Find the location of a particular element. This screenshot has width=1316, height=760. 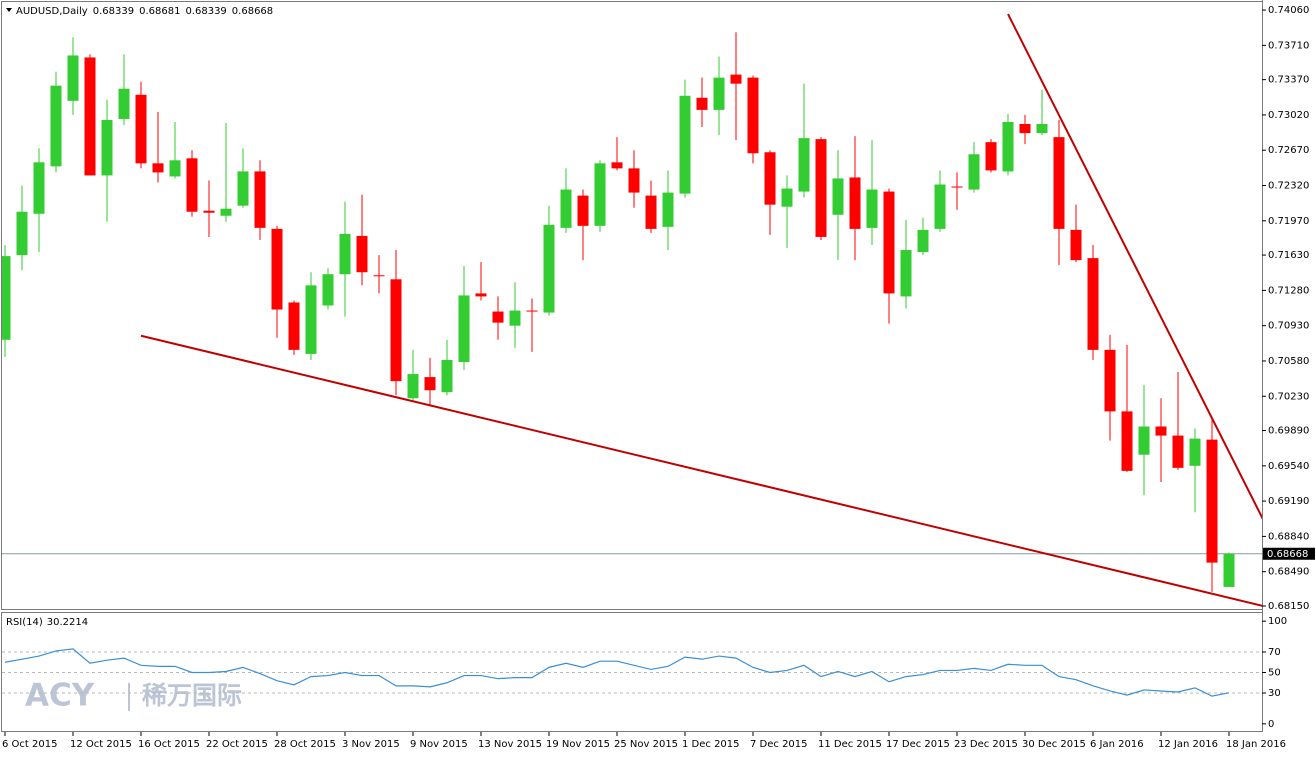

x-tick-label: 11 Dec 2015 is located at coordinates (850, 744).